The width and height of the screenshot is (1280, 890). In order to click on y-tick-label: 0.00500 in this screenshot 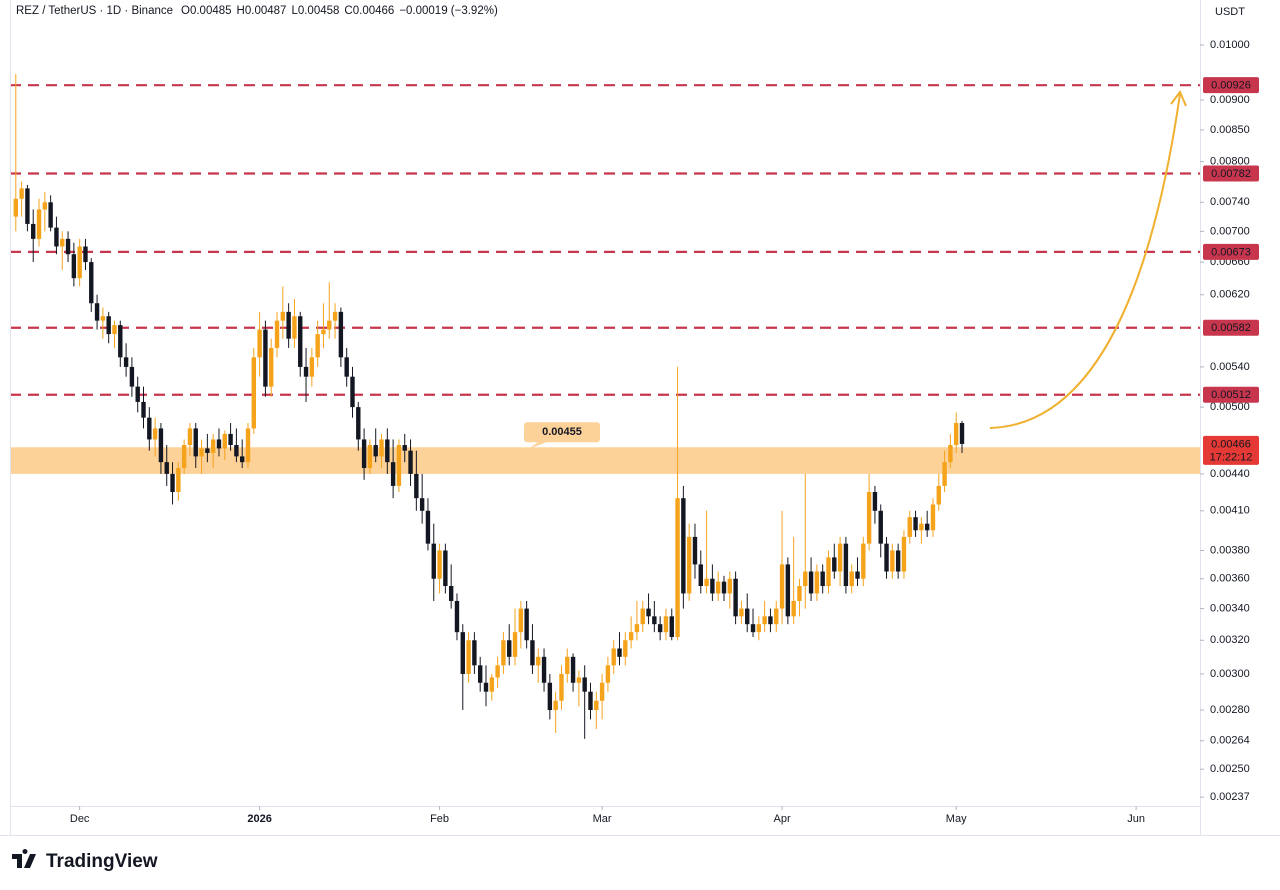, I will do `click(1230, 407)`.